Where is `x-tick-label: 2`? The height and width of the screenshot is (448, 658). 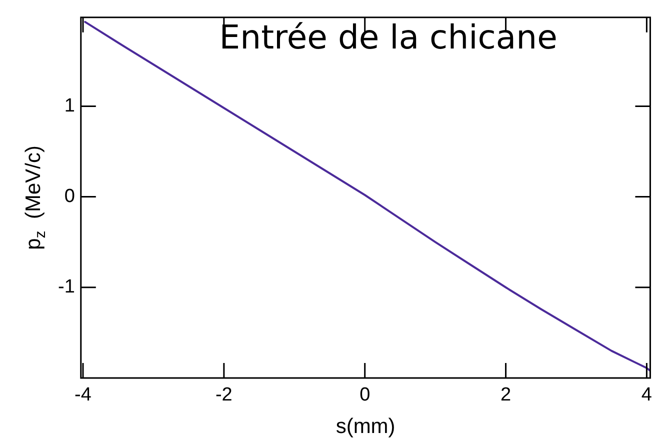 x-tick-label: 2 is located at coordinates (506, 395).